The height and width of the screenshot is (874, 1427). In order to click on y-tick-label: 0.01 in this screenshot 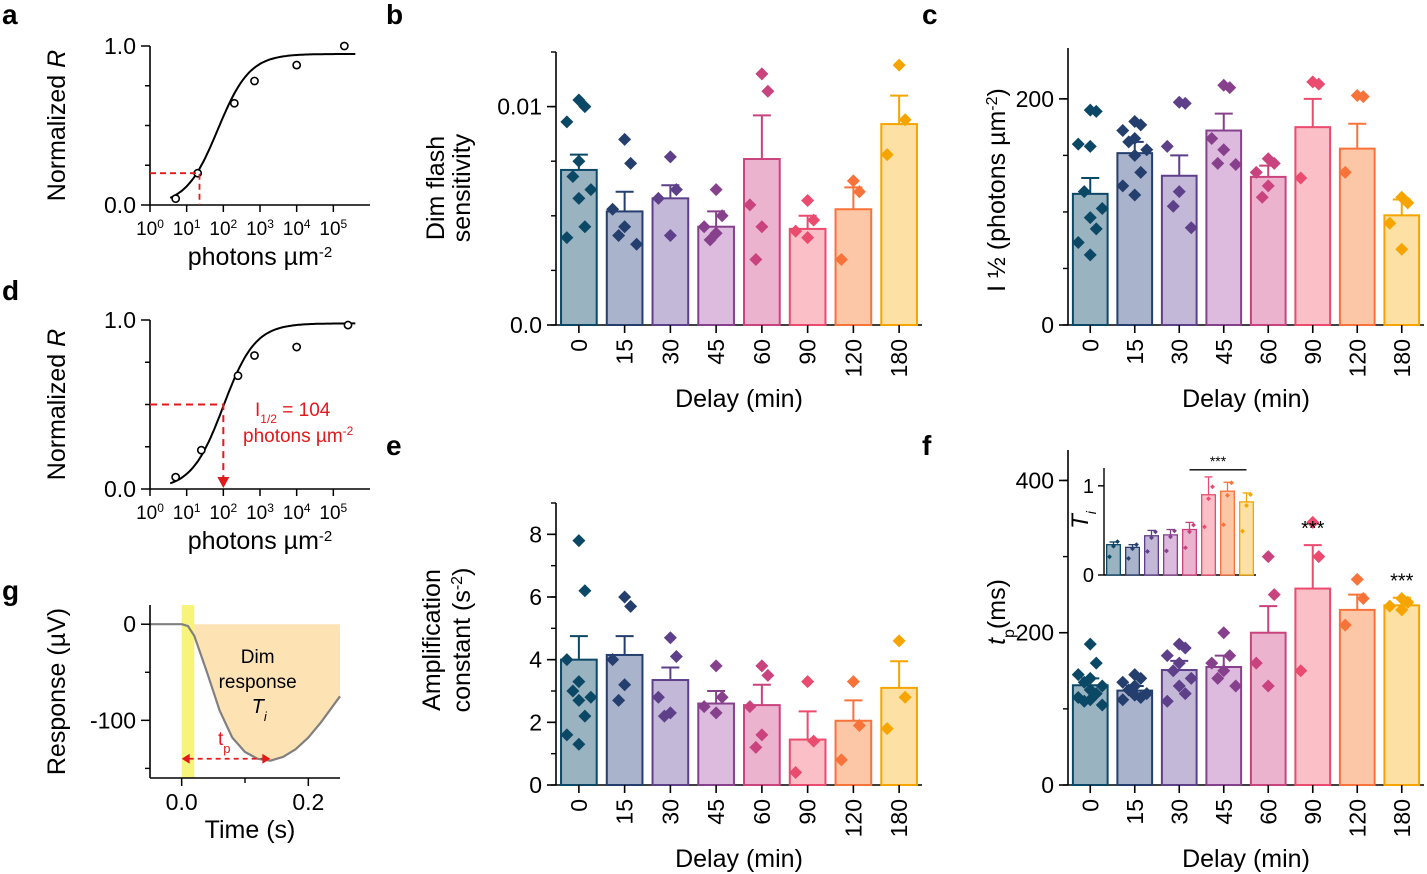, I will do `click(519, 107)`.